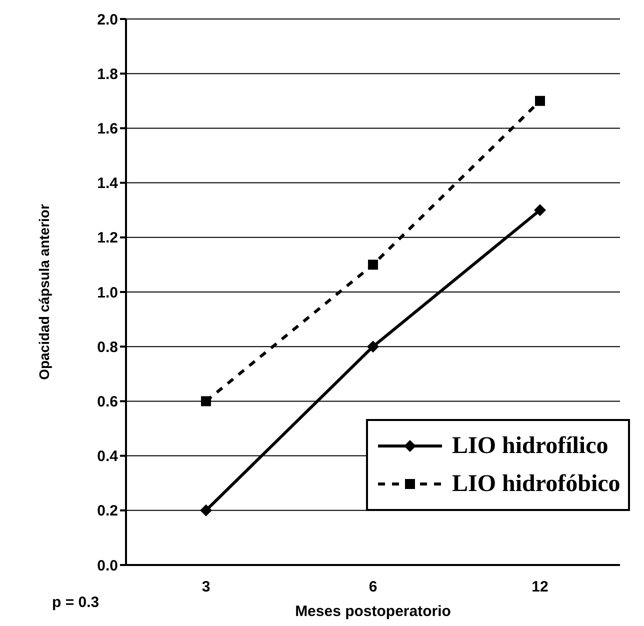 The width and height of the screenshot is (644, 626). Describe the element at coordinates (107, 19) in the screenshot. I see `y-tick-label: 2.0` at that location.